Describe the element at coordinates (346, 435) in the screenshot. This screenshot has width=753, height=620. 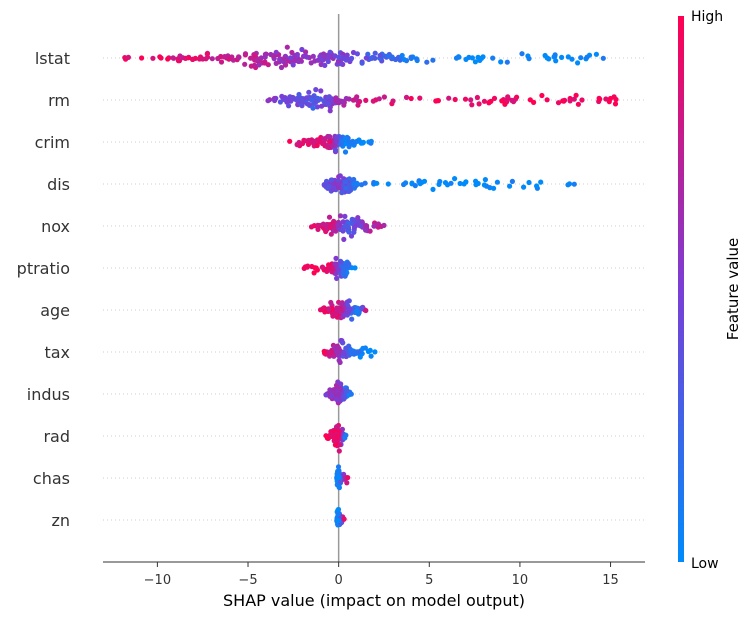
I see `shap-point-rad` at that location.